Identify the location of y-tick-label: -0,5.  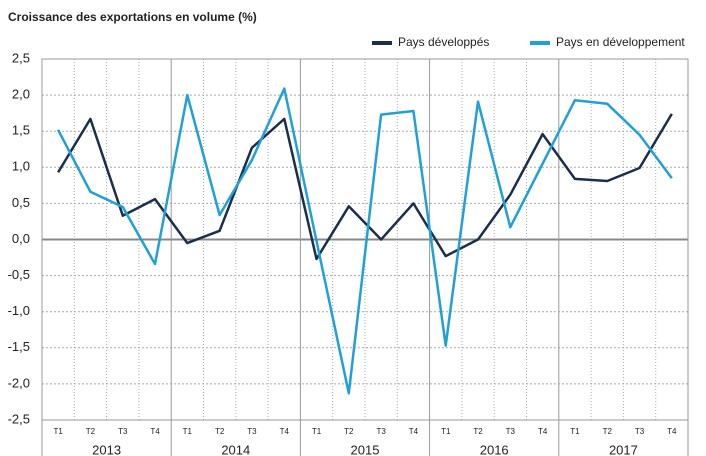
(19, 274).